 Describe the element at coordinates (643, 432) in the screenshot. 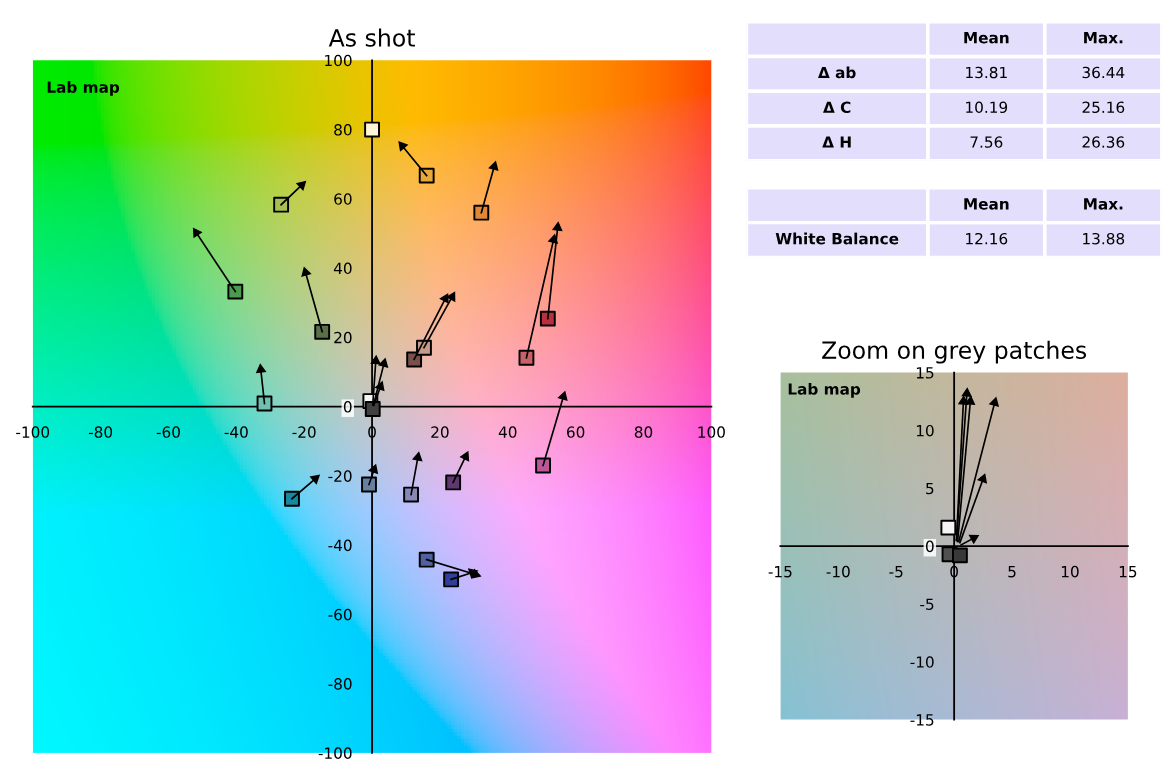

I see `x-tick-label: 80` at that location.